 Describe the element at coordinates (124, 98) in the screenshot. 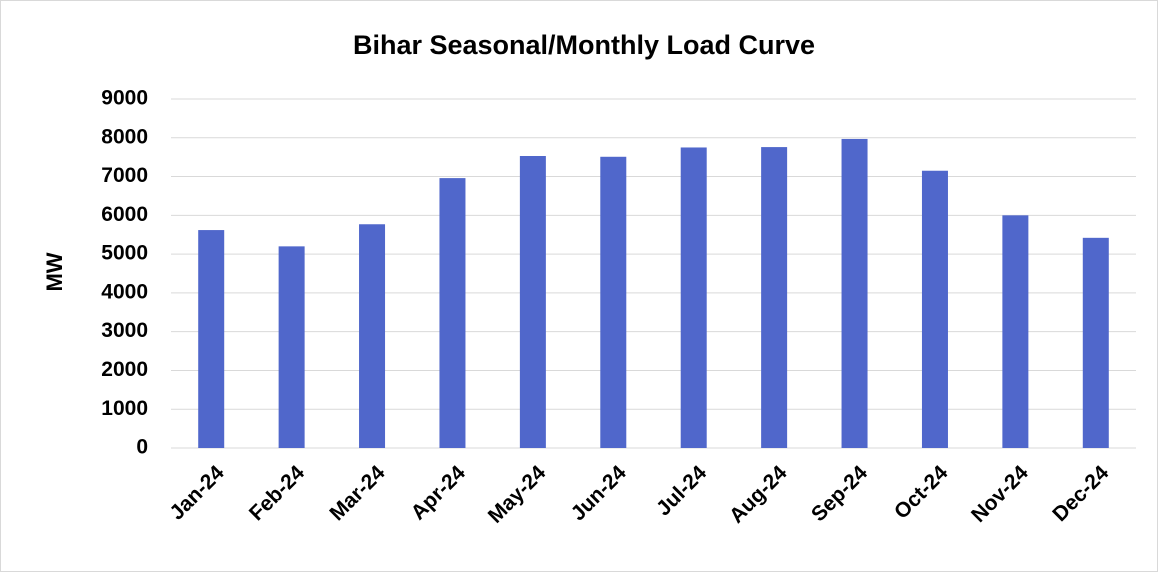

I see `y-tick-label: 9000` at that location.